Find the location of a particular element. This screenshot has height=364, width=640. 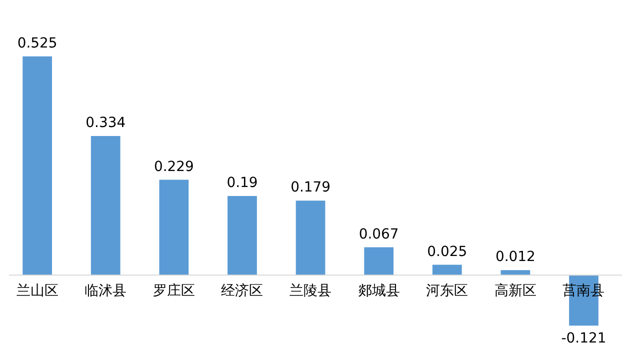

data-label: 0.19 is located at coordinates (242, 183).